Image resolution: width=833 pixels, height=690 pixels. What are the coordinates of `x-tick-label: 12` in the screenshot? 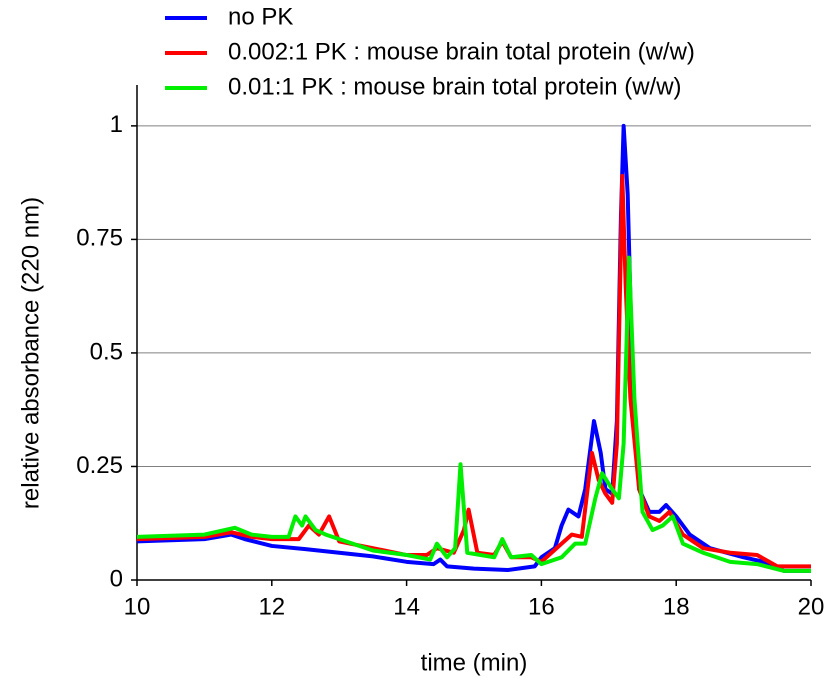 It's located at (271, 606).